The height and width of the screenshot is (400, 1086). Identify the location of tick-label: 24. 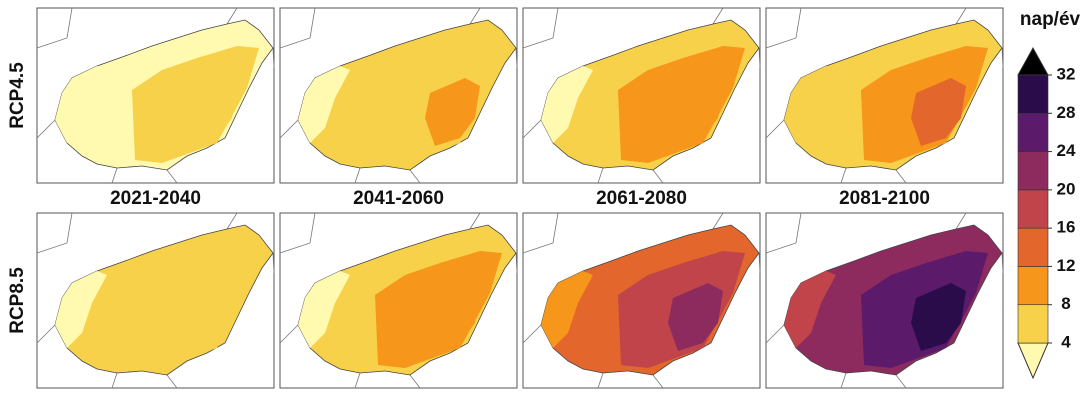
(1066, 150).